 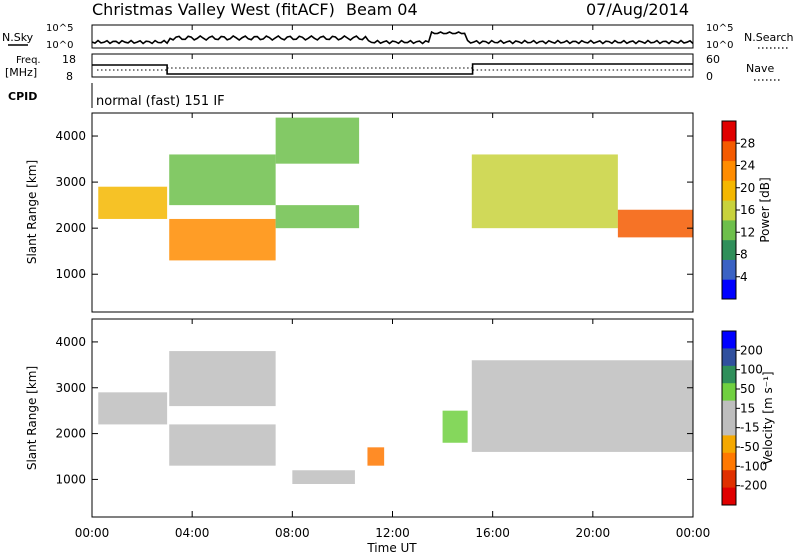 What do you see at coordinates (769, 37) in the screenshot?
I see `nsearch-label: N.Search` at bounding box center [769, 37].